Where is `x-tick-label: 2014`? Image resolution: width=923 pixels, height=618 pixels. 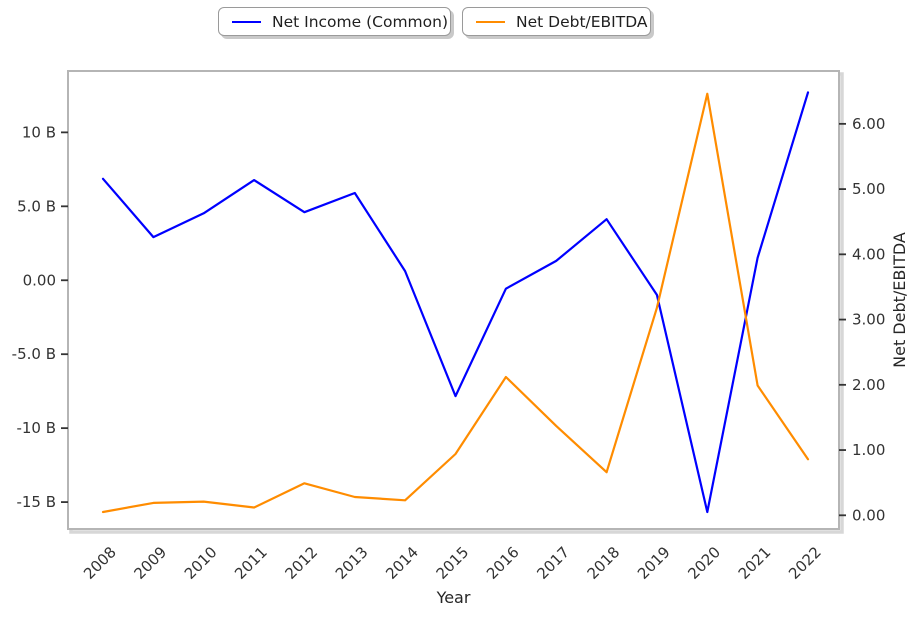 x-tick-label: 2014 is located at coordinates (402, 563).